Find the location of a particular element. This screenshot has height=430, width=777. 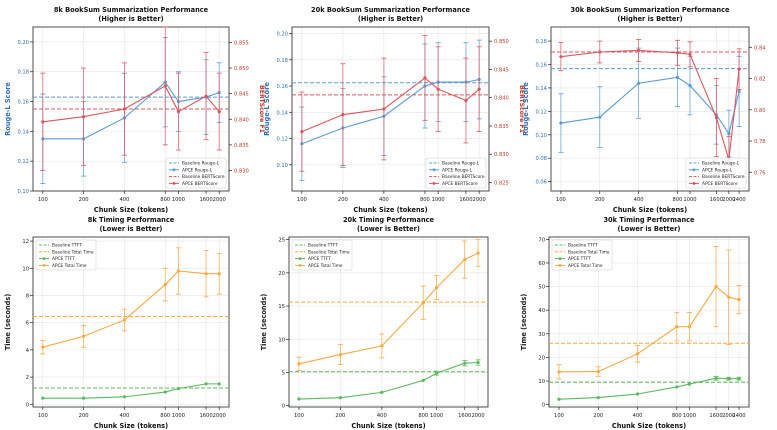

legend-entry: Baseline Total Time is located at coordinates (329, 252).